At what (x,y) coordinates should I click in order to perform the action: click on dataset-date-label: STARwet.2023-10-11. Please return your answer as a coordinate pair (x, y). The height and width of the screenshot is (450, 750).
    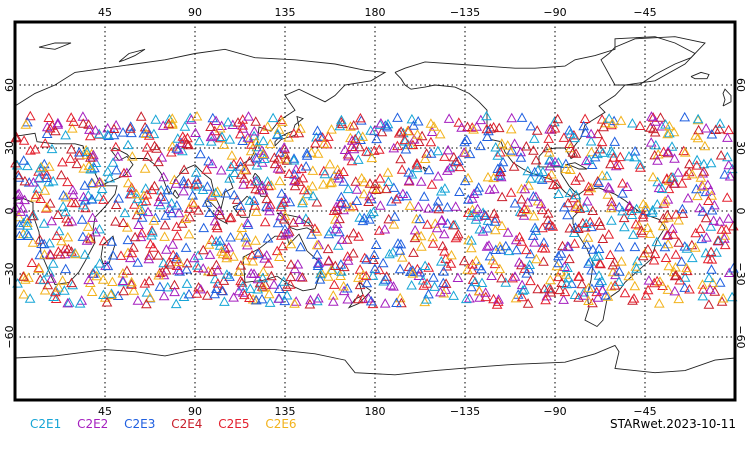
    Looking at the image, I should click on (672, 424).